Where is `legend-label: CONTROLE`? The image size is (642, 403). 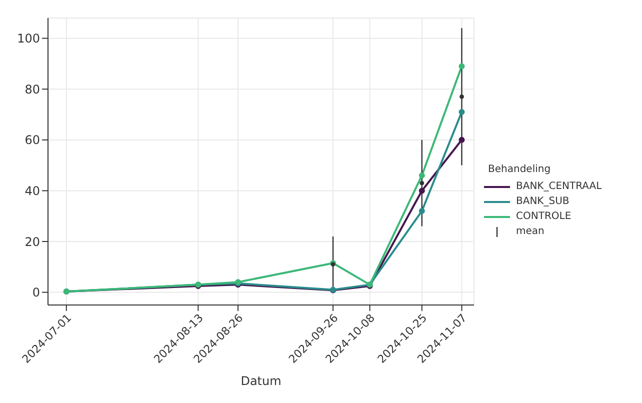 legend-label: CONTROLE is located at coordinates (544, 216).